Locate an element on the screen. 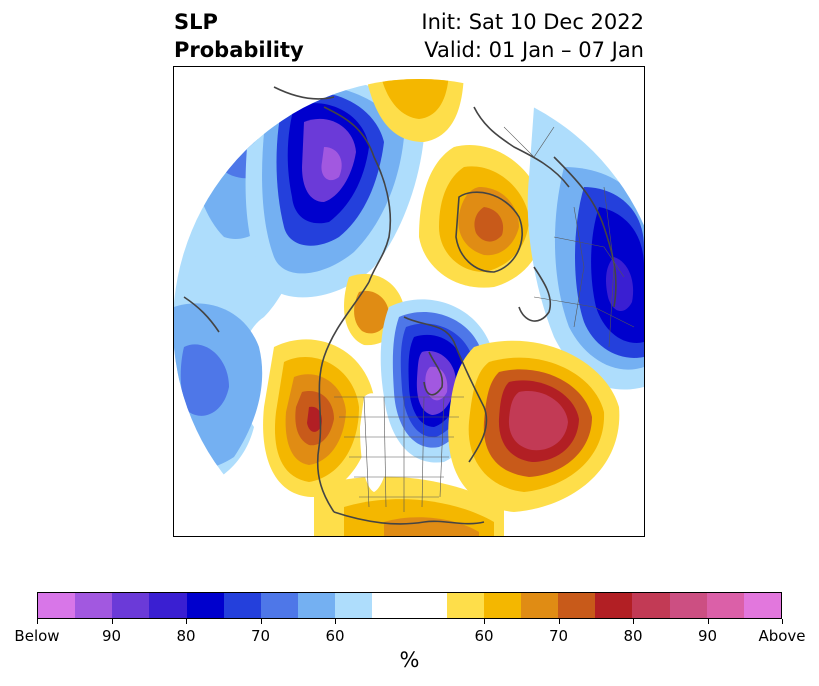 This screenshot has height=686, width=819. colorbar-unit: % is located at coordinates (409, 660).